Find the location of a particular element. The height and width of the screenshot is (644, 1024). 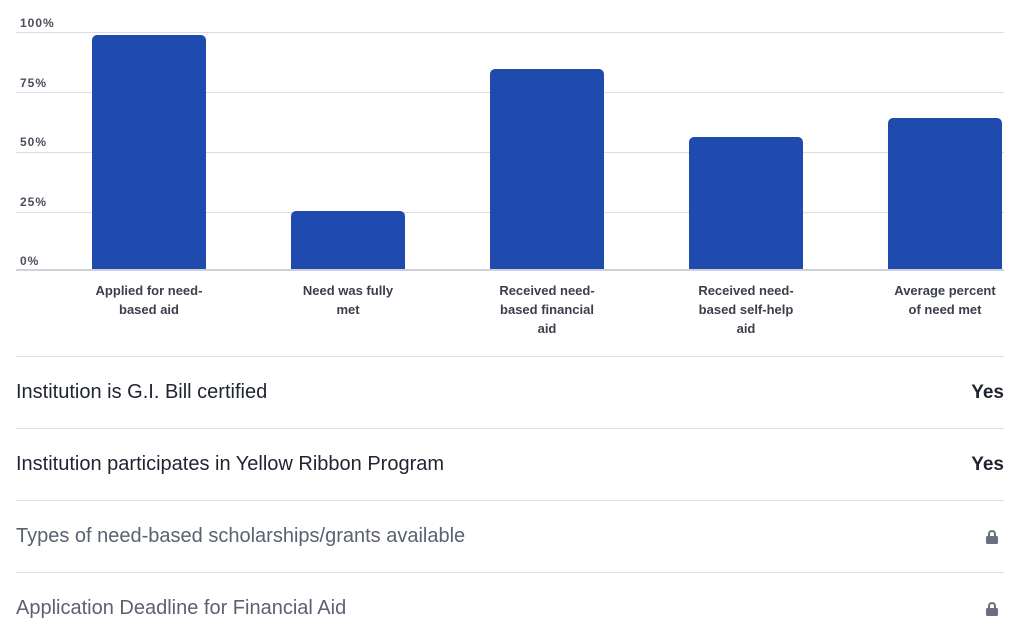

y-tick-0: 0% is located at coordinates (30, 261).